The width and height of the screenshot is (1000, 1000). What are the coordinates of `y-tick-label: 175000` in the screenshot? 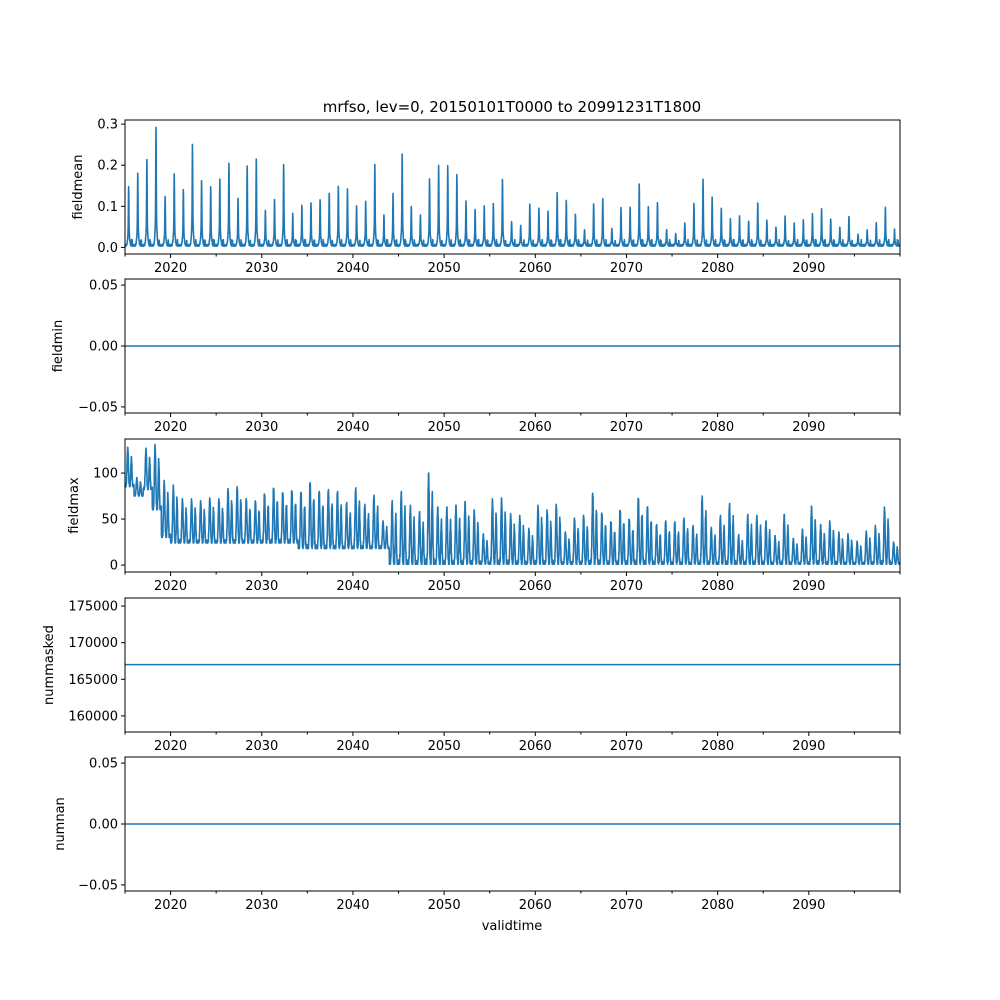 It's located at (93, 607).